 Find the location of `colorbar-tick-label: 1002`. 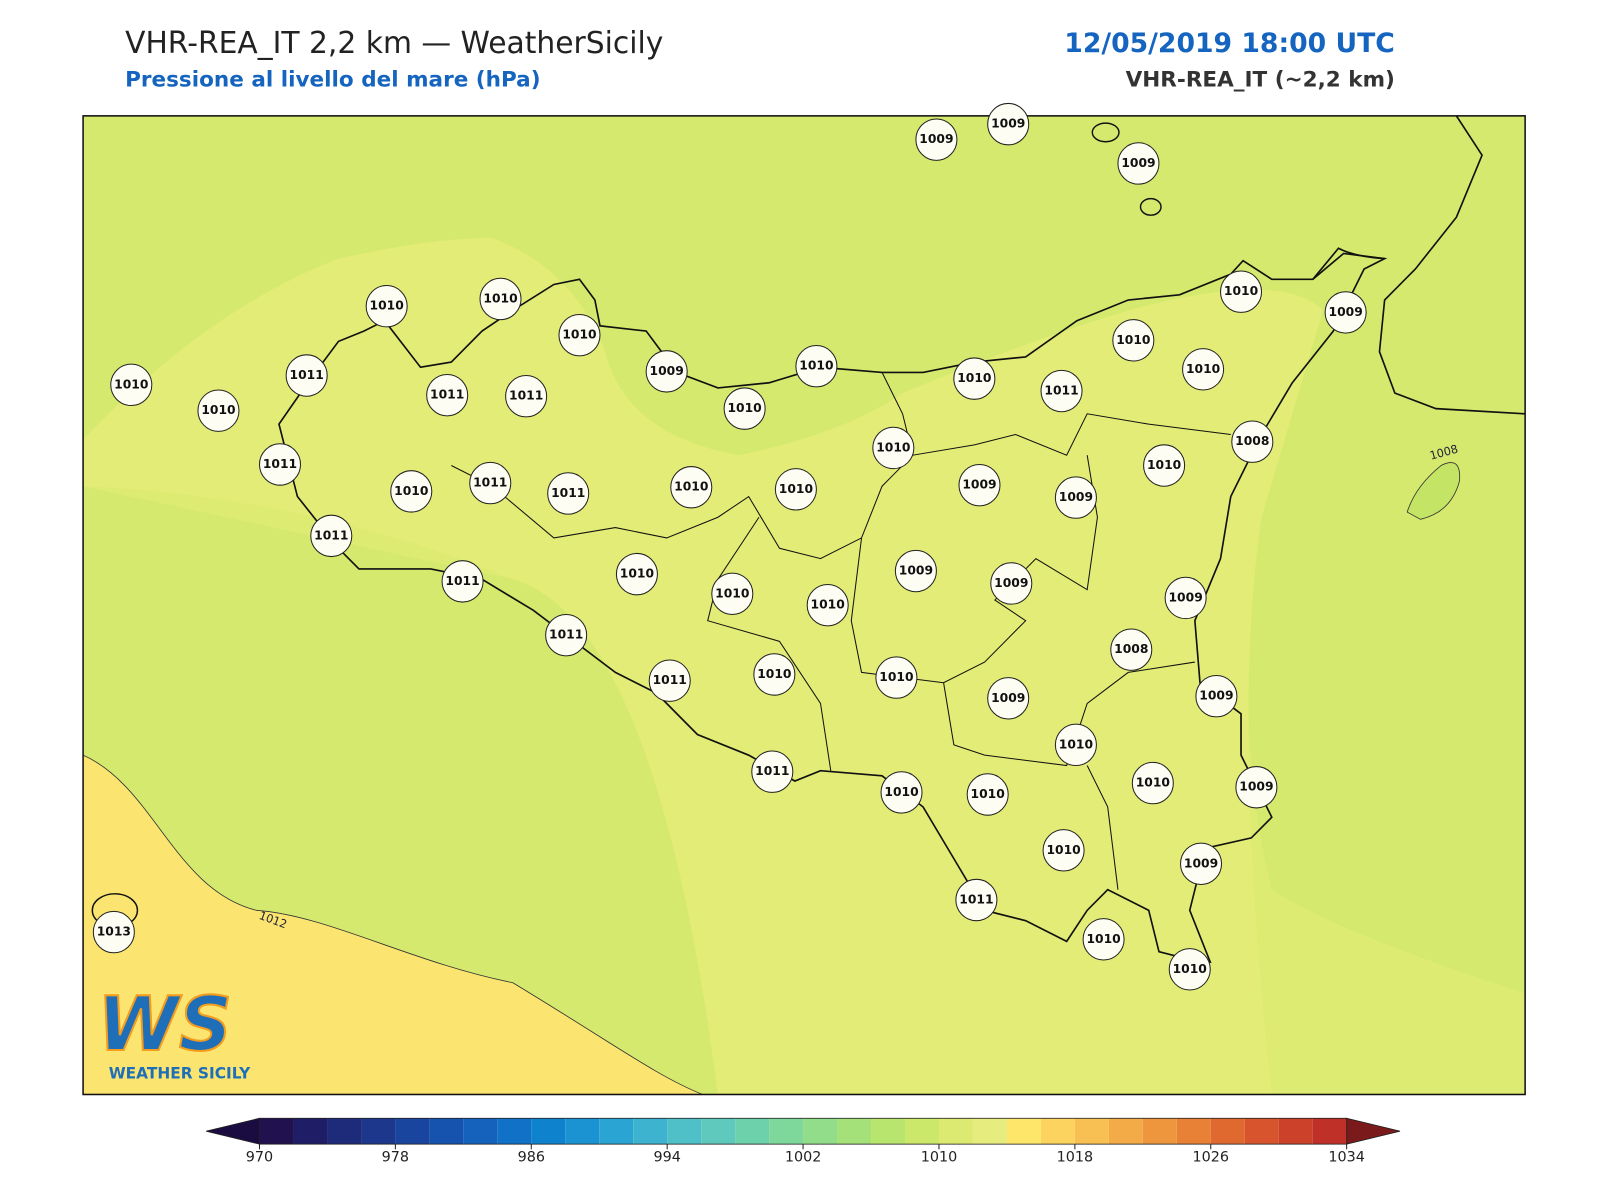

colorbar-tick-label: 1002 is located at coordinates (803, 1158).